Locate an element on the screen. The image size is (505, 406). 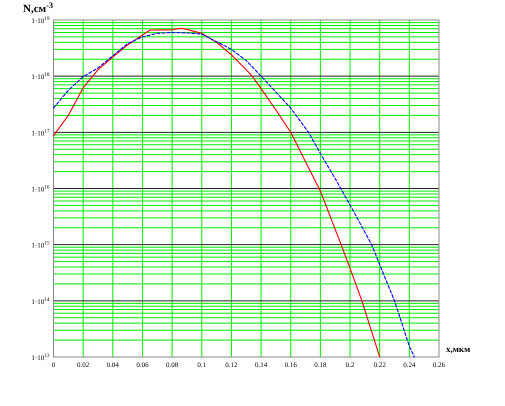
x-axis-title: x,мкм is located at coordinates (458, 349).